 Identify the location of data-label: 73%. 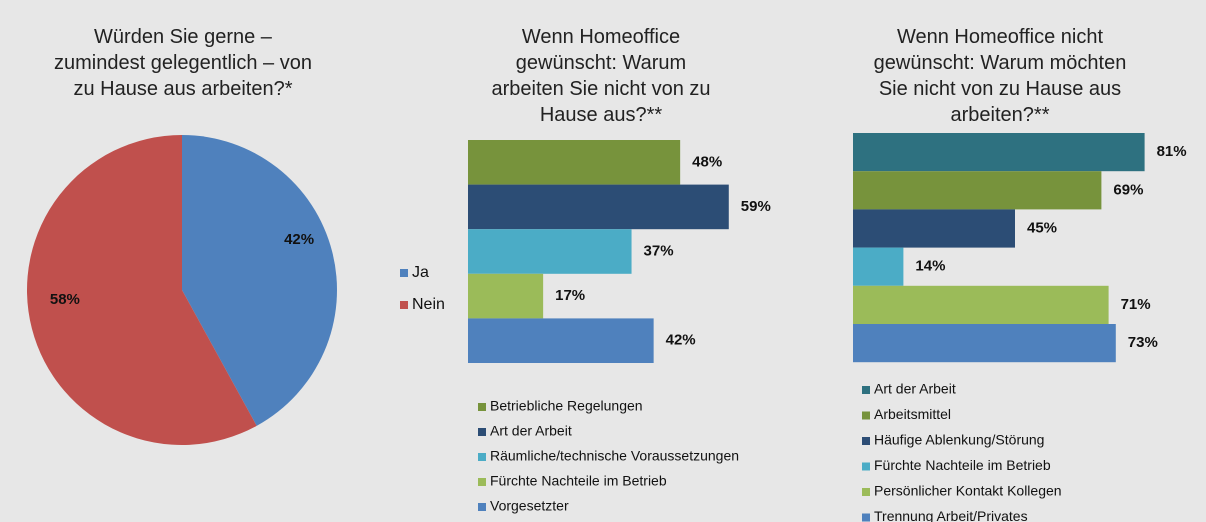
(1143, 342).